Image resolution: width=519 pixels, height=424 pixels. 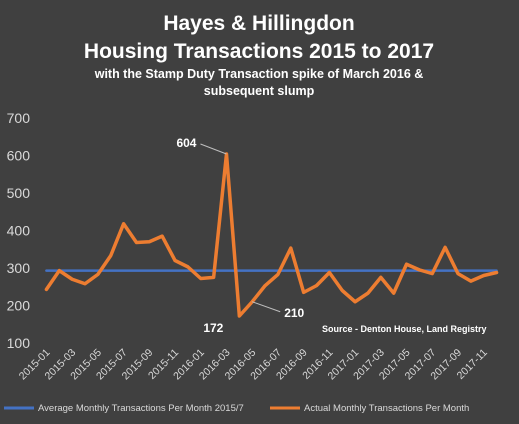 I want to click on legend-actual-label: Actual Monthly Transactions Per Month, so click(x=386, y=408).